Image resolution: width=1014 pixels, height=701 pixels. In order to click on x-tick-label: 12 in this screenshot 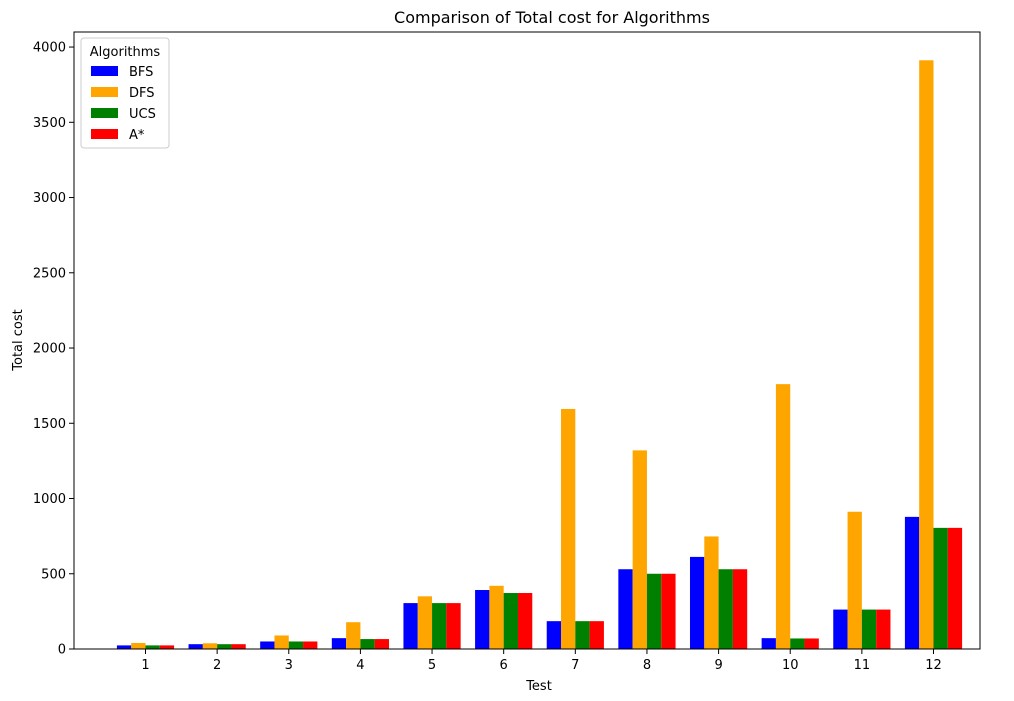, I will do `click(933, 665)`.